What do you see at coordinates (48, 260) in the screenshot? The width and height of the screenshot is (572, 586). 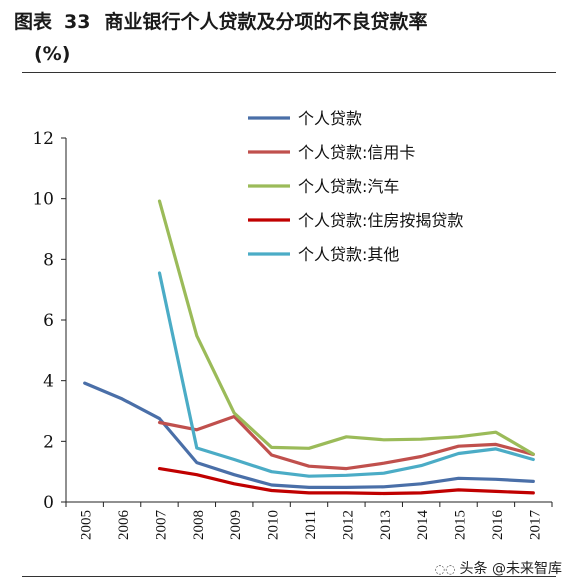 I see `y-tick-label: 8` at bounding box center [48, 260].